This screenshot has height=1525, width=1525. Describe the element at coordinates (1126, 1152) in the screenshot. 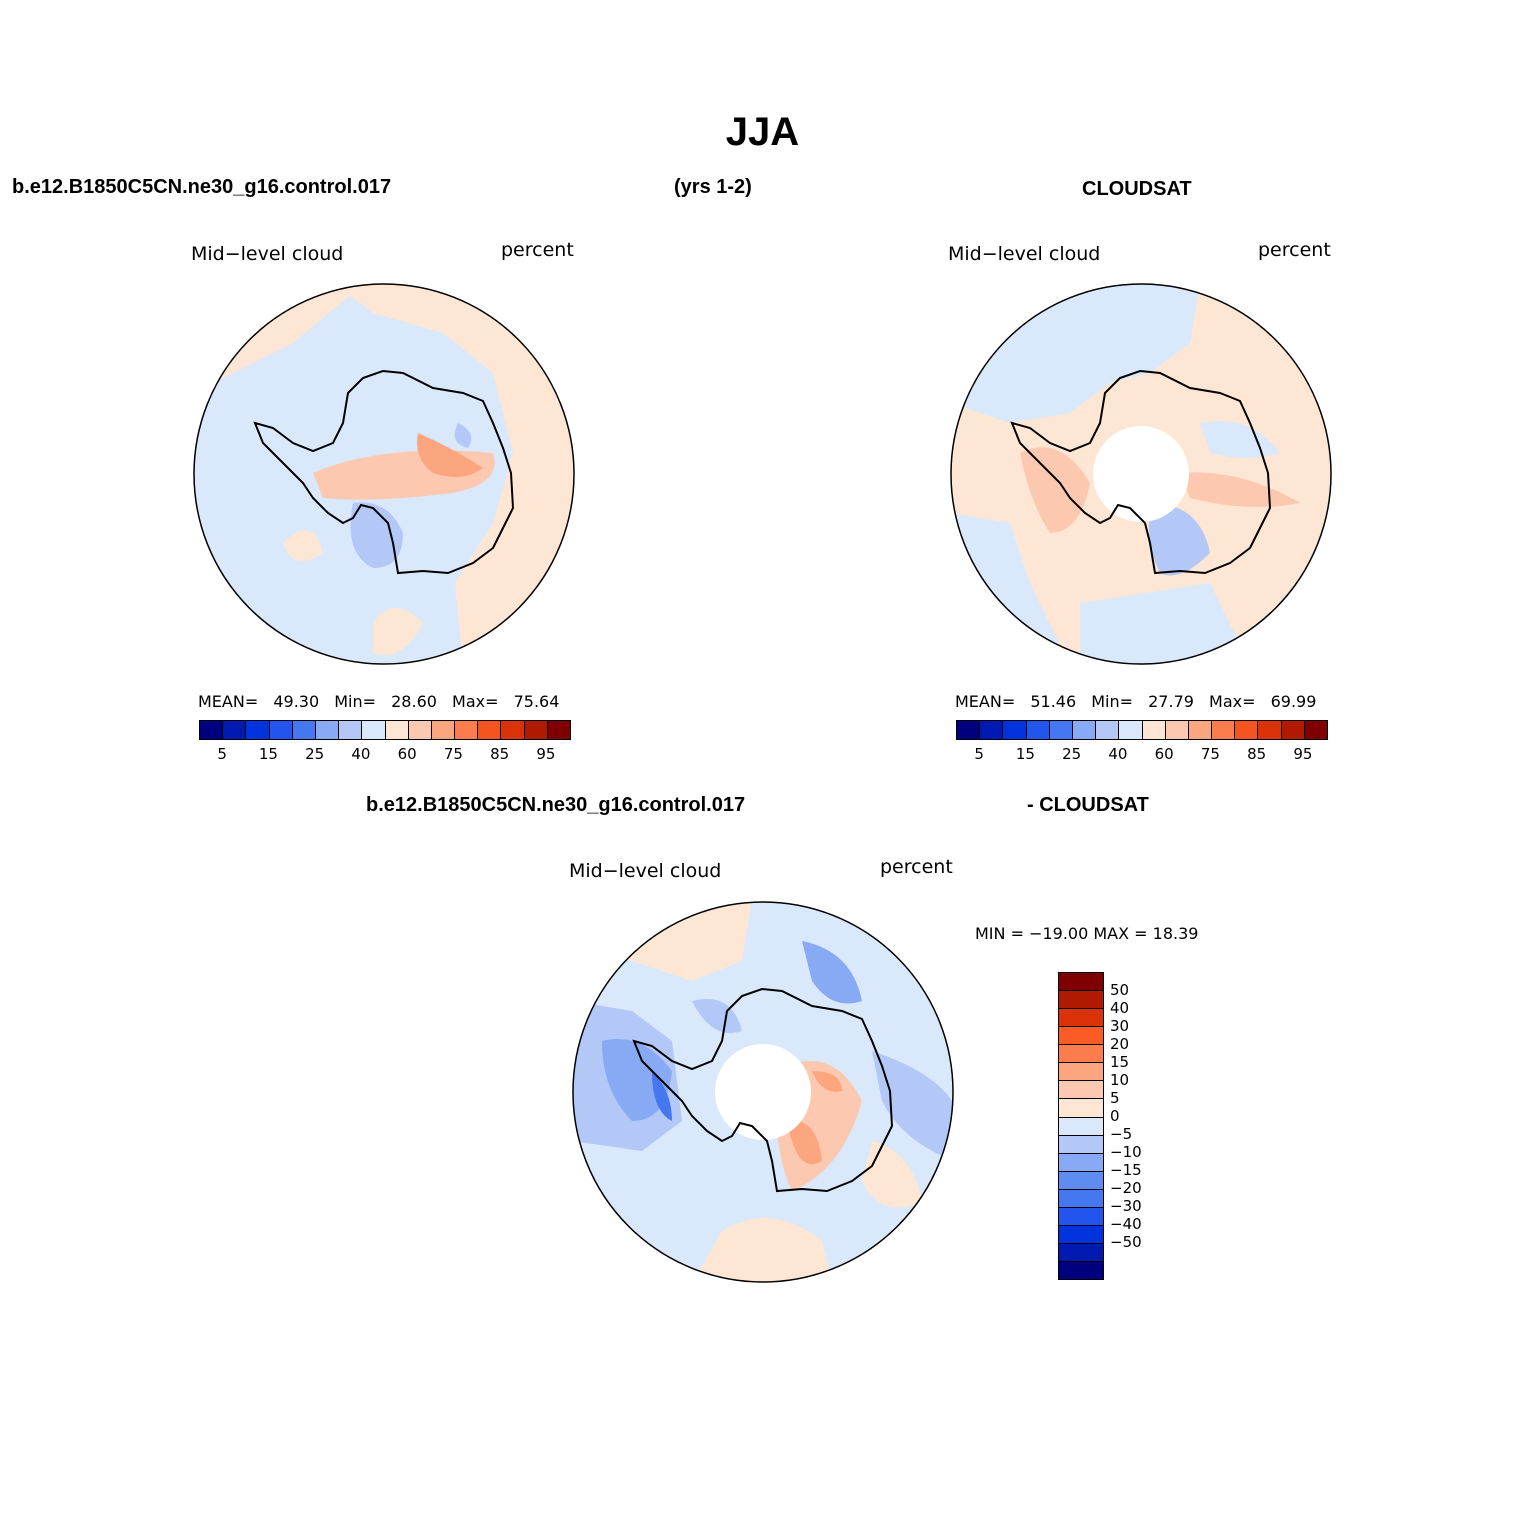

I see `diff-colorbar-tick-label: −10` at that location.